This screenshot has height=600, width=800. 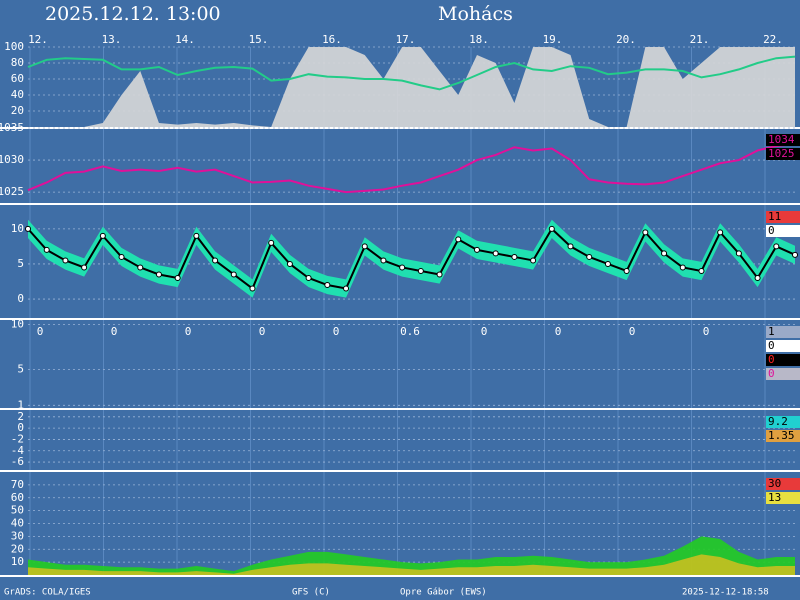 I want to click on title: 2025.12.12. 13:00, so click(x=133, y=14).